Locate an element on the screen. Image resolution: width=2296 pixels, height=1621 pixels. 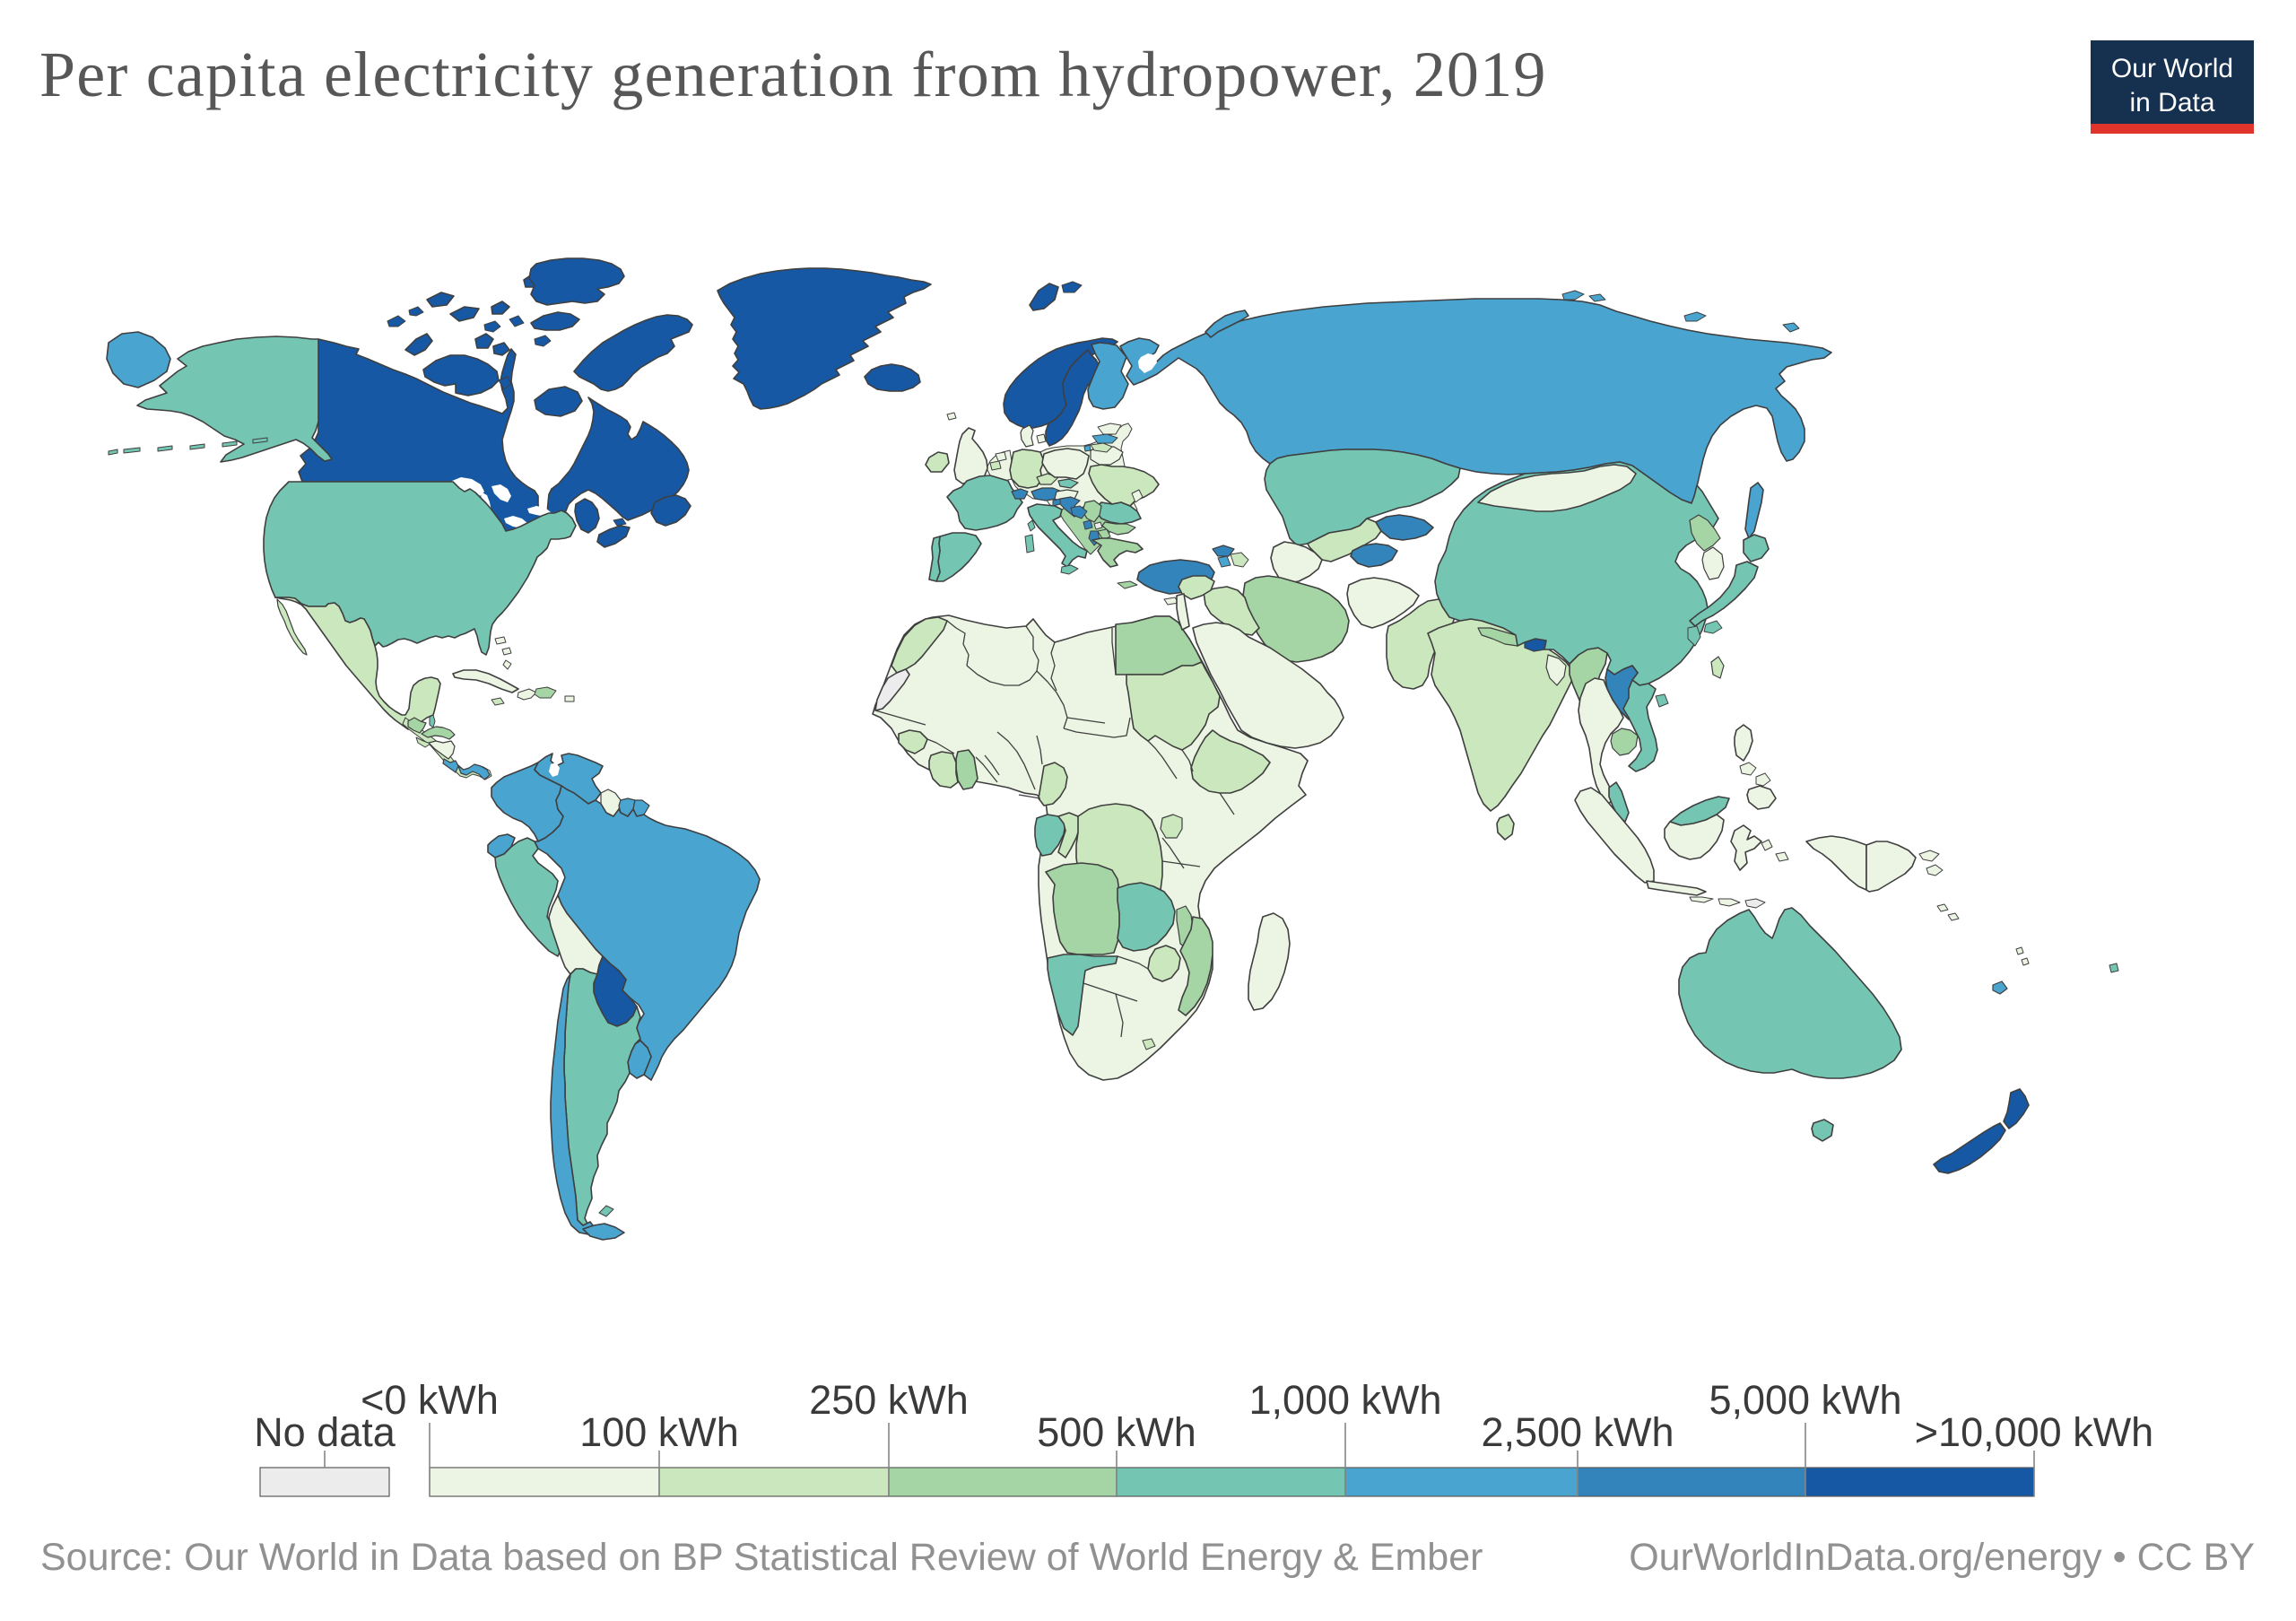
svg-text: 2,500 kWh is located at coordinates (1577, 1432).